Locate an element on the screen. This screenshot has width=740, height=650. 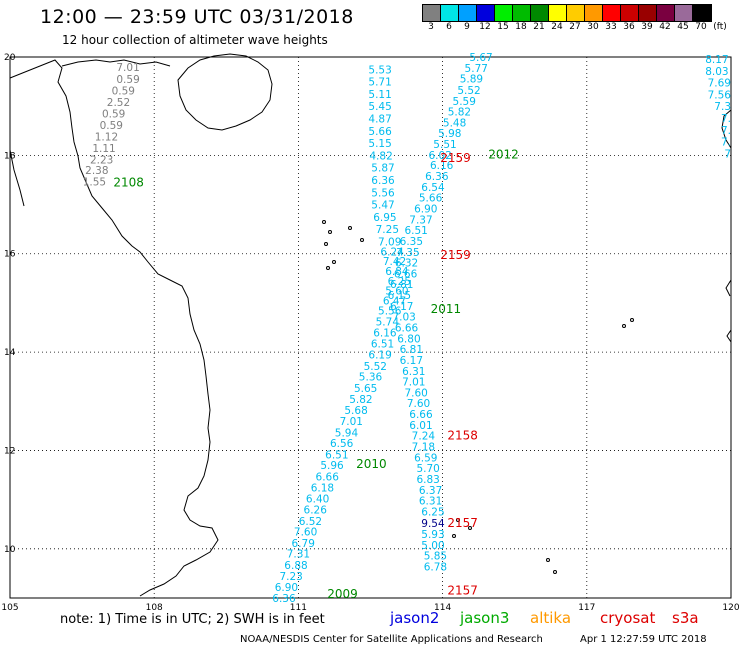
swh-value-track-right-4: 7.3 is located at coordinates (722, 107).